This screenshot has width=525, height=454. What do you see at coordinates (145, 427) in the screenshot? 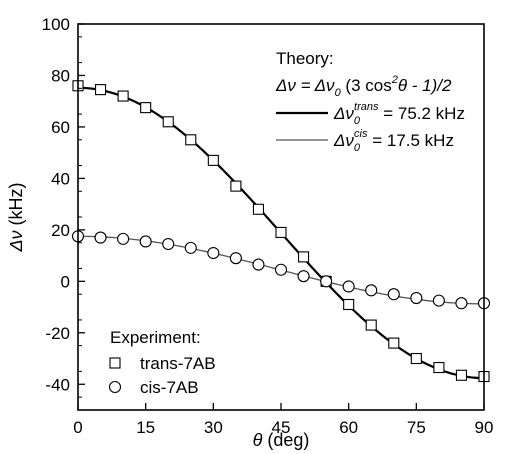
I see `x-tick-label: 15` at bounding box center [145, 427].